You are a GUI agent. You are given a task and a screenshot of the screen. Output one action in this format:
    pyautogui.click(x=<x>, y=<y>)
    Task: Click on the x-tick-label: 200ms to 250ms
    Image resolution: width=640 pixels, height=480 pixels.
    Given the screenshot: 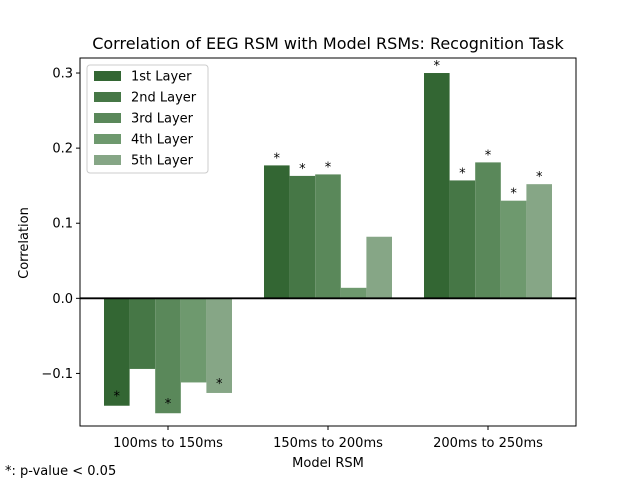 What is the action you would take?
    pyautogui.click(x=488, y=443)
    